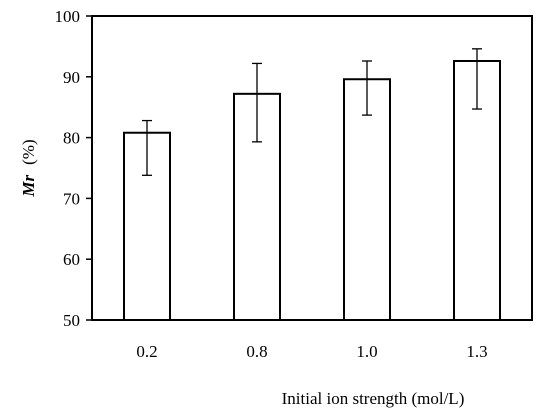  What do you see at coordinates (373, 398) in the screenshot?
I see `x-axis-label: Initial ion strength (mol/L)` at bounding box center [373, 398].